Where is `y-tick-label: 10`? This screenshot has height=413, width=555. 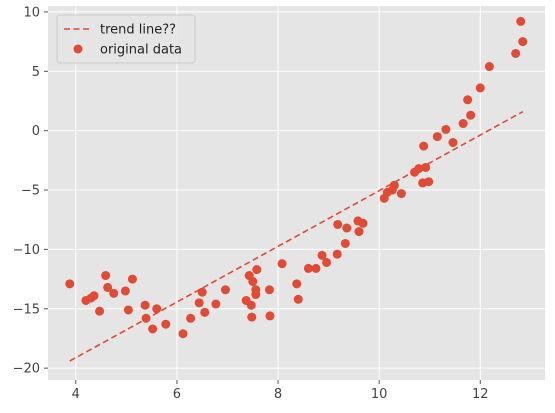 y-tick-label: 10 is located at coordinates (31, 12).